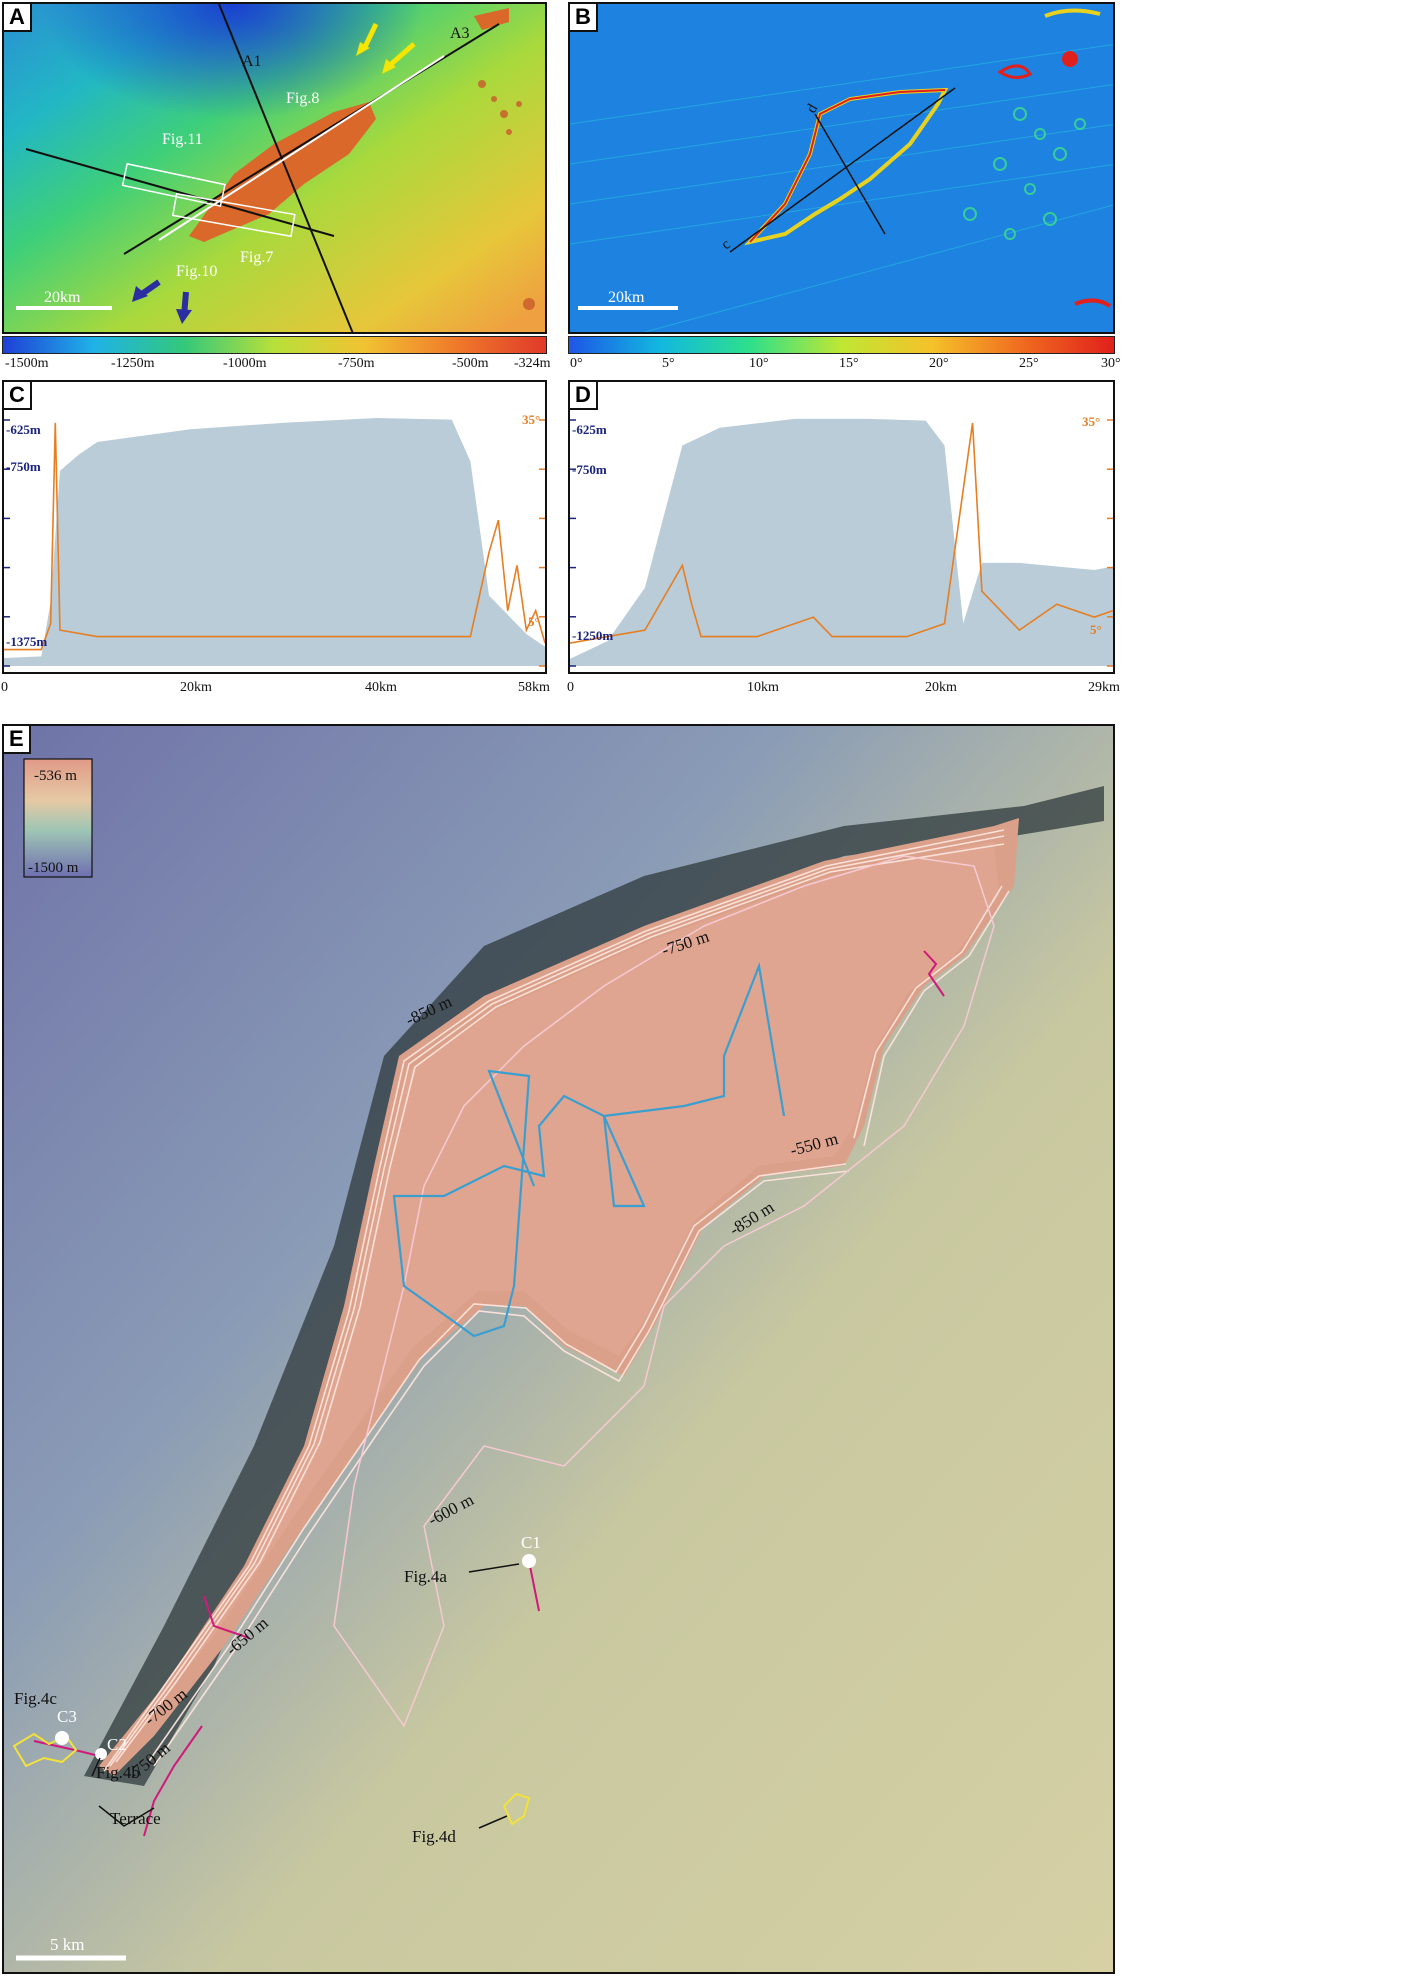 The height and width of the screenshot is (1977, 1417). I want to click on x-tick-d-1: 10km, so click(763, 687).